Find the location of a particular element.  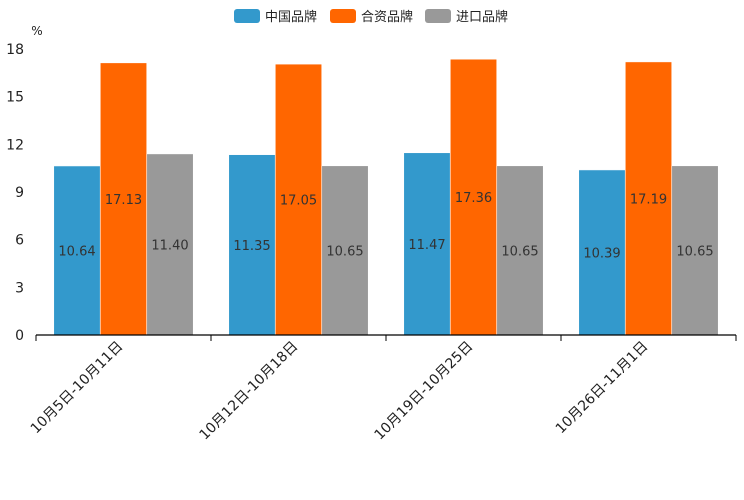

x-tick-label: 10月5日-10月11日 is located at coordinates (77, 388).